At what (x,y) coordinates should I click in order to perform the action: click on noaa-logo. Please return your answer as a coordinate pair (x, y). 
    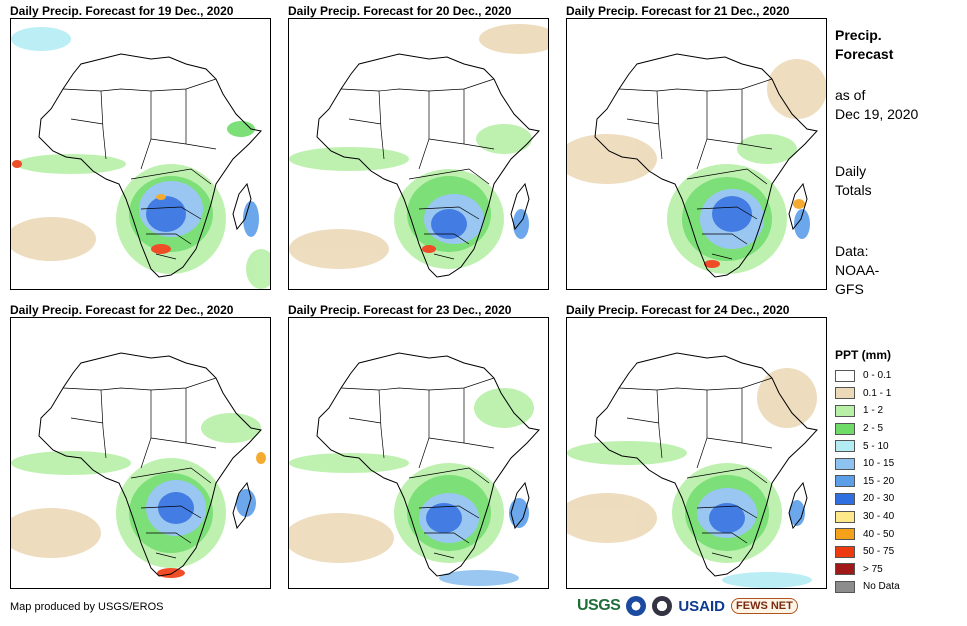
    Looking at the image, I should click on (636, 606).